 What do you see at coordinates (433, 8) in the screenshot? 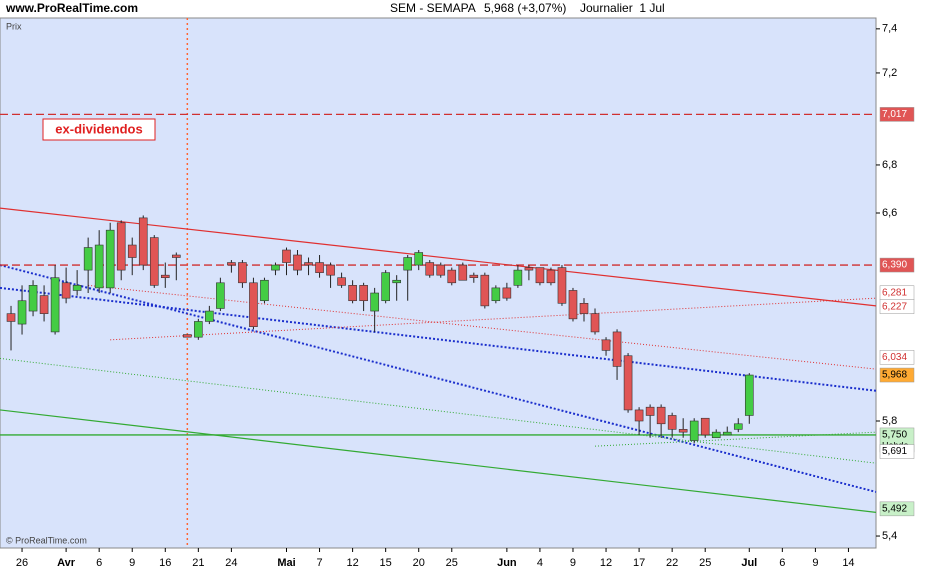
I see `chart-title: SEM - SEMAPA` at bounding box center [433, 8].